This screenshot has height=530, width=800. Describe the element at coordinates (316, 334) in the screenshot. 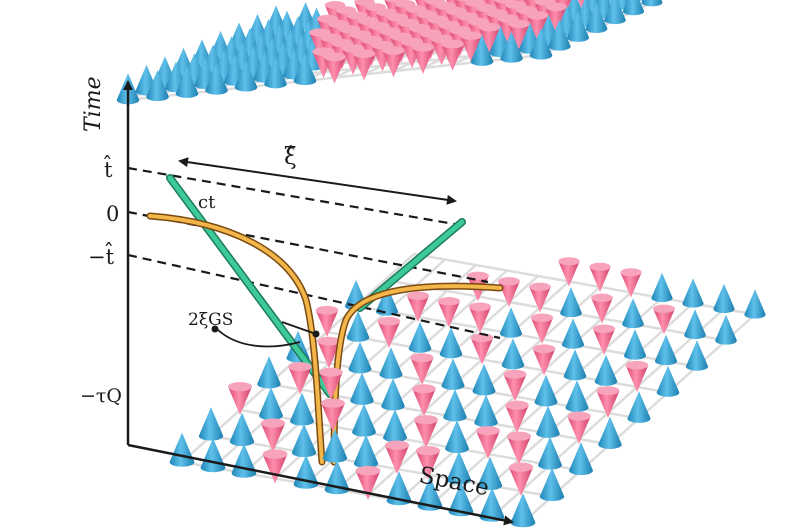

I see `ground-state-point-b` at that location.